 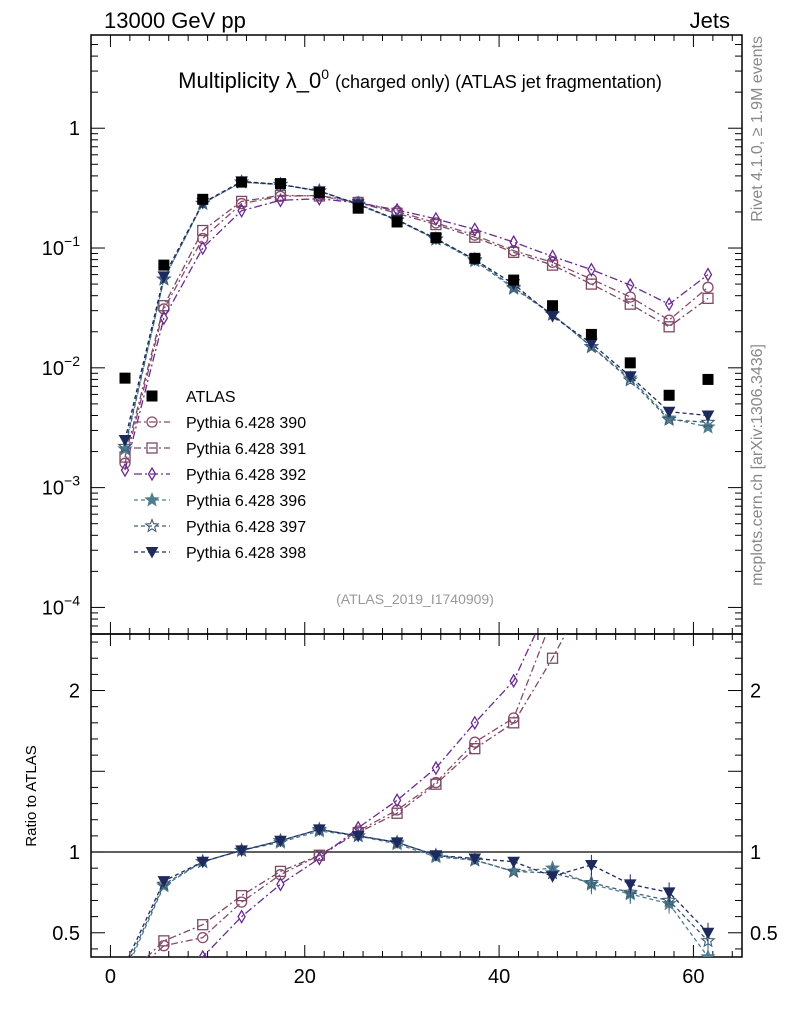 I want to click on x-tick-label: 0, so click(x=110, y=977).